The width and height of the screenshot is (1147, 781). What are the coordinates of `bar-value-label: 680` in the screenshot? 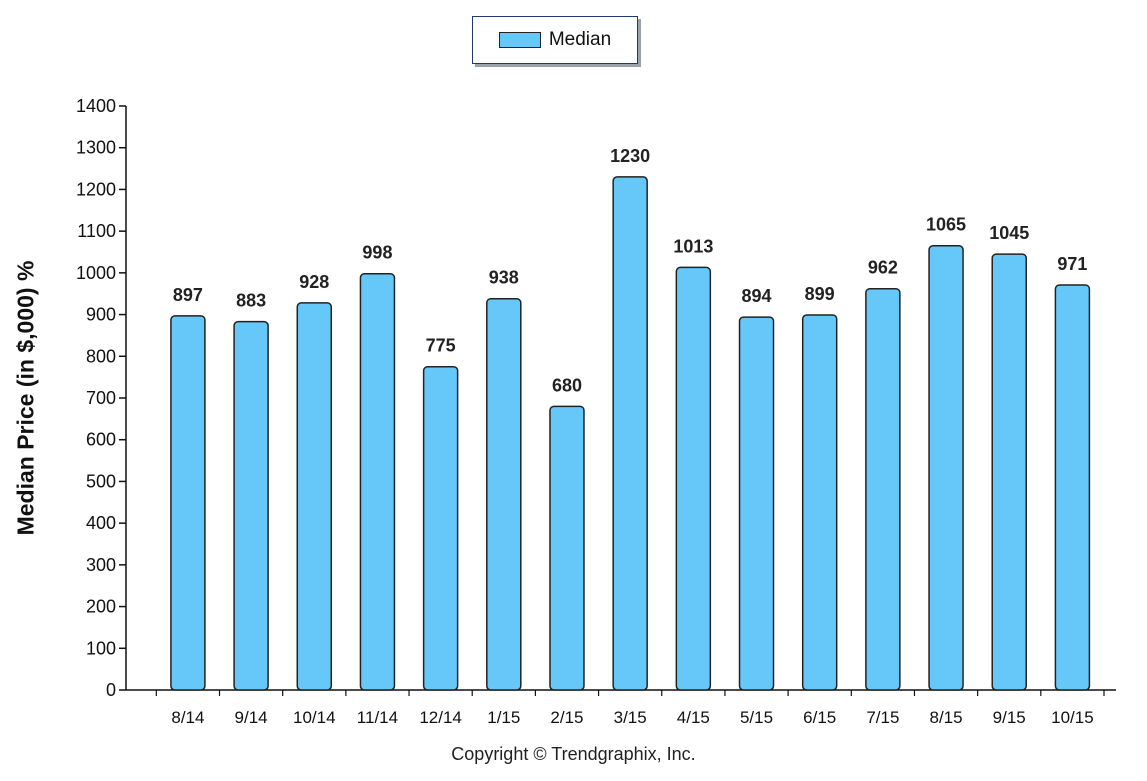 It's located at (567, 385).